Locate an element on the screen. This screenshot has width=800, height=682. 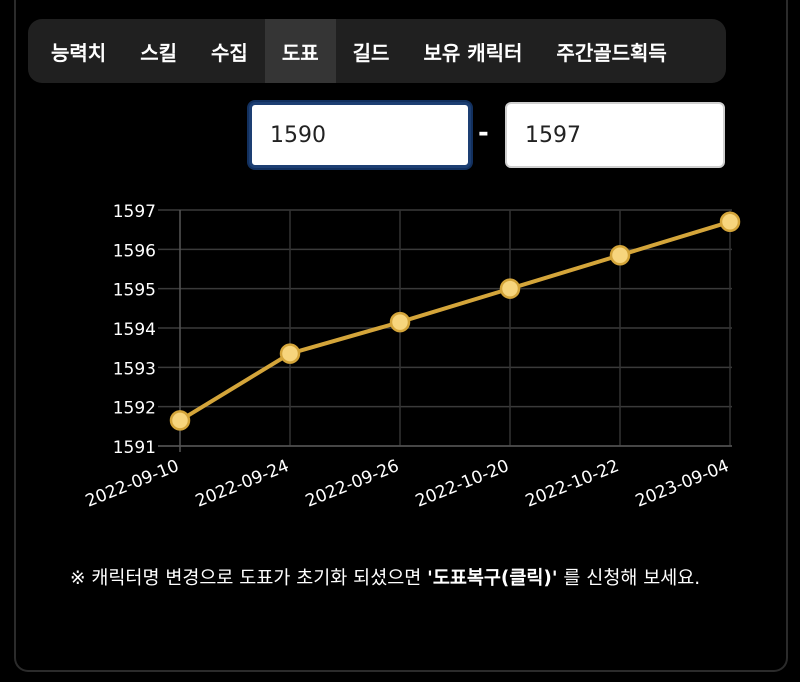
y-tick-label: 1594 is located at coordinates (134, 330).